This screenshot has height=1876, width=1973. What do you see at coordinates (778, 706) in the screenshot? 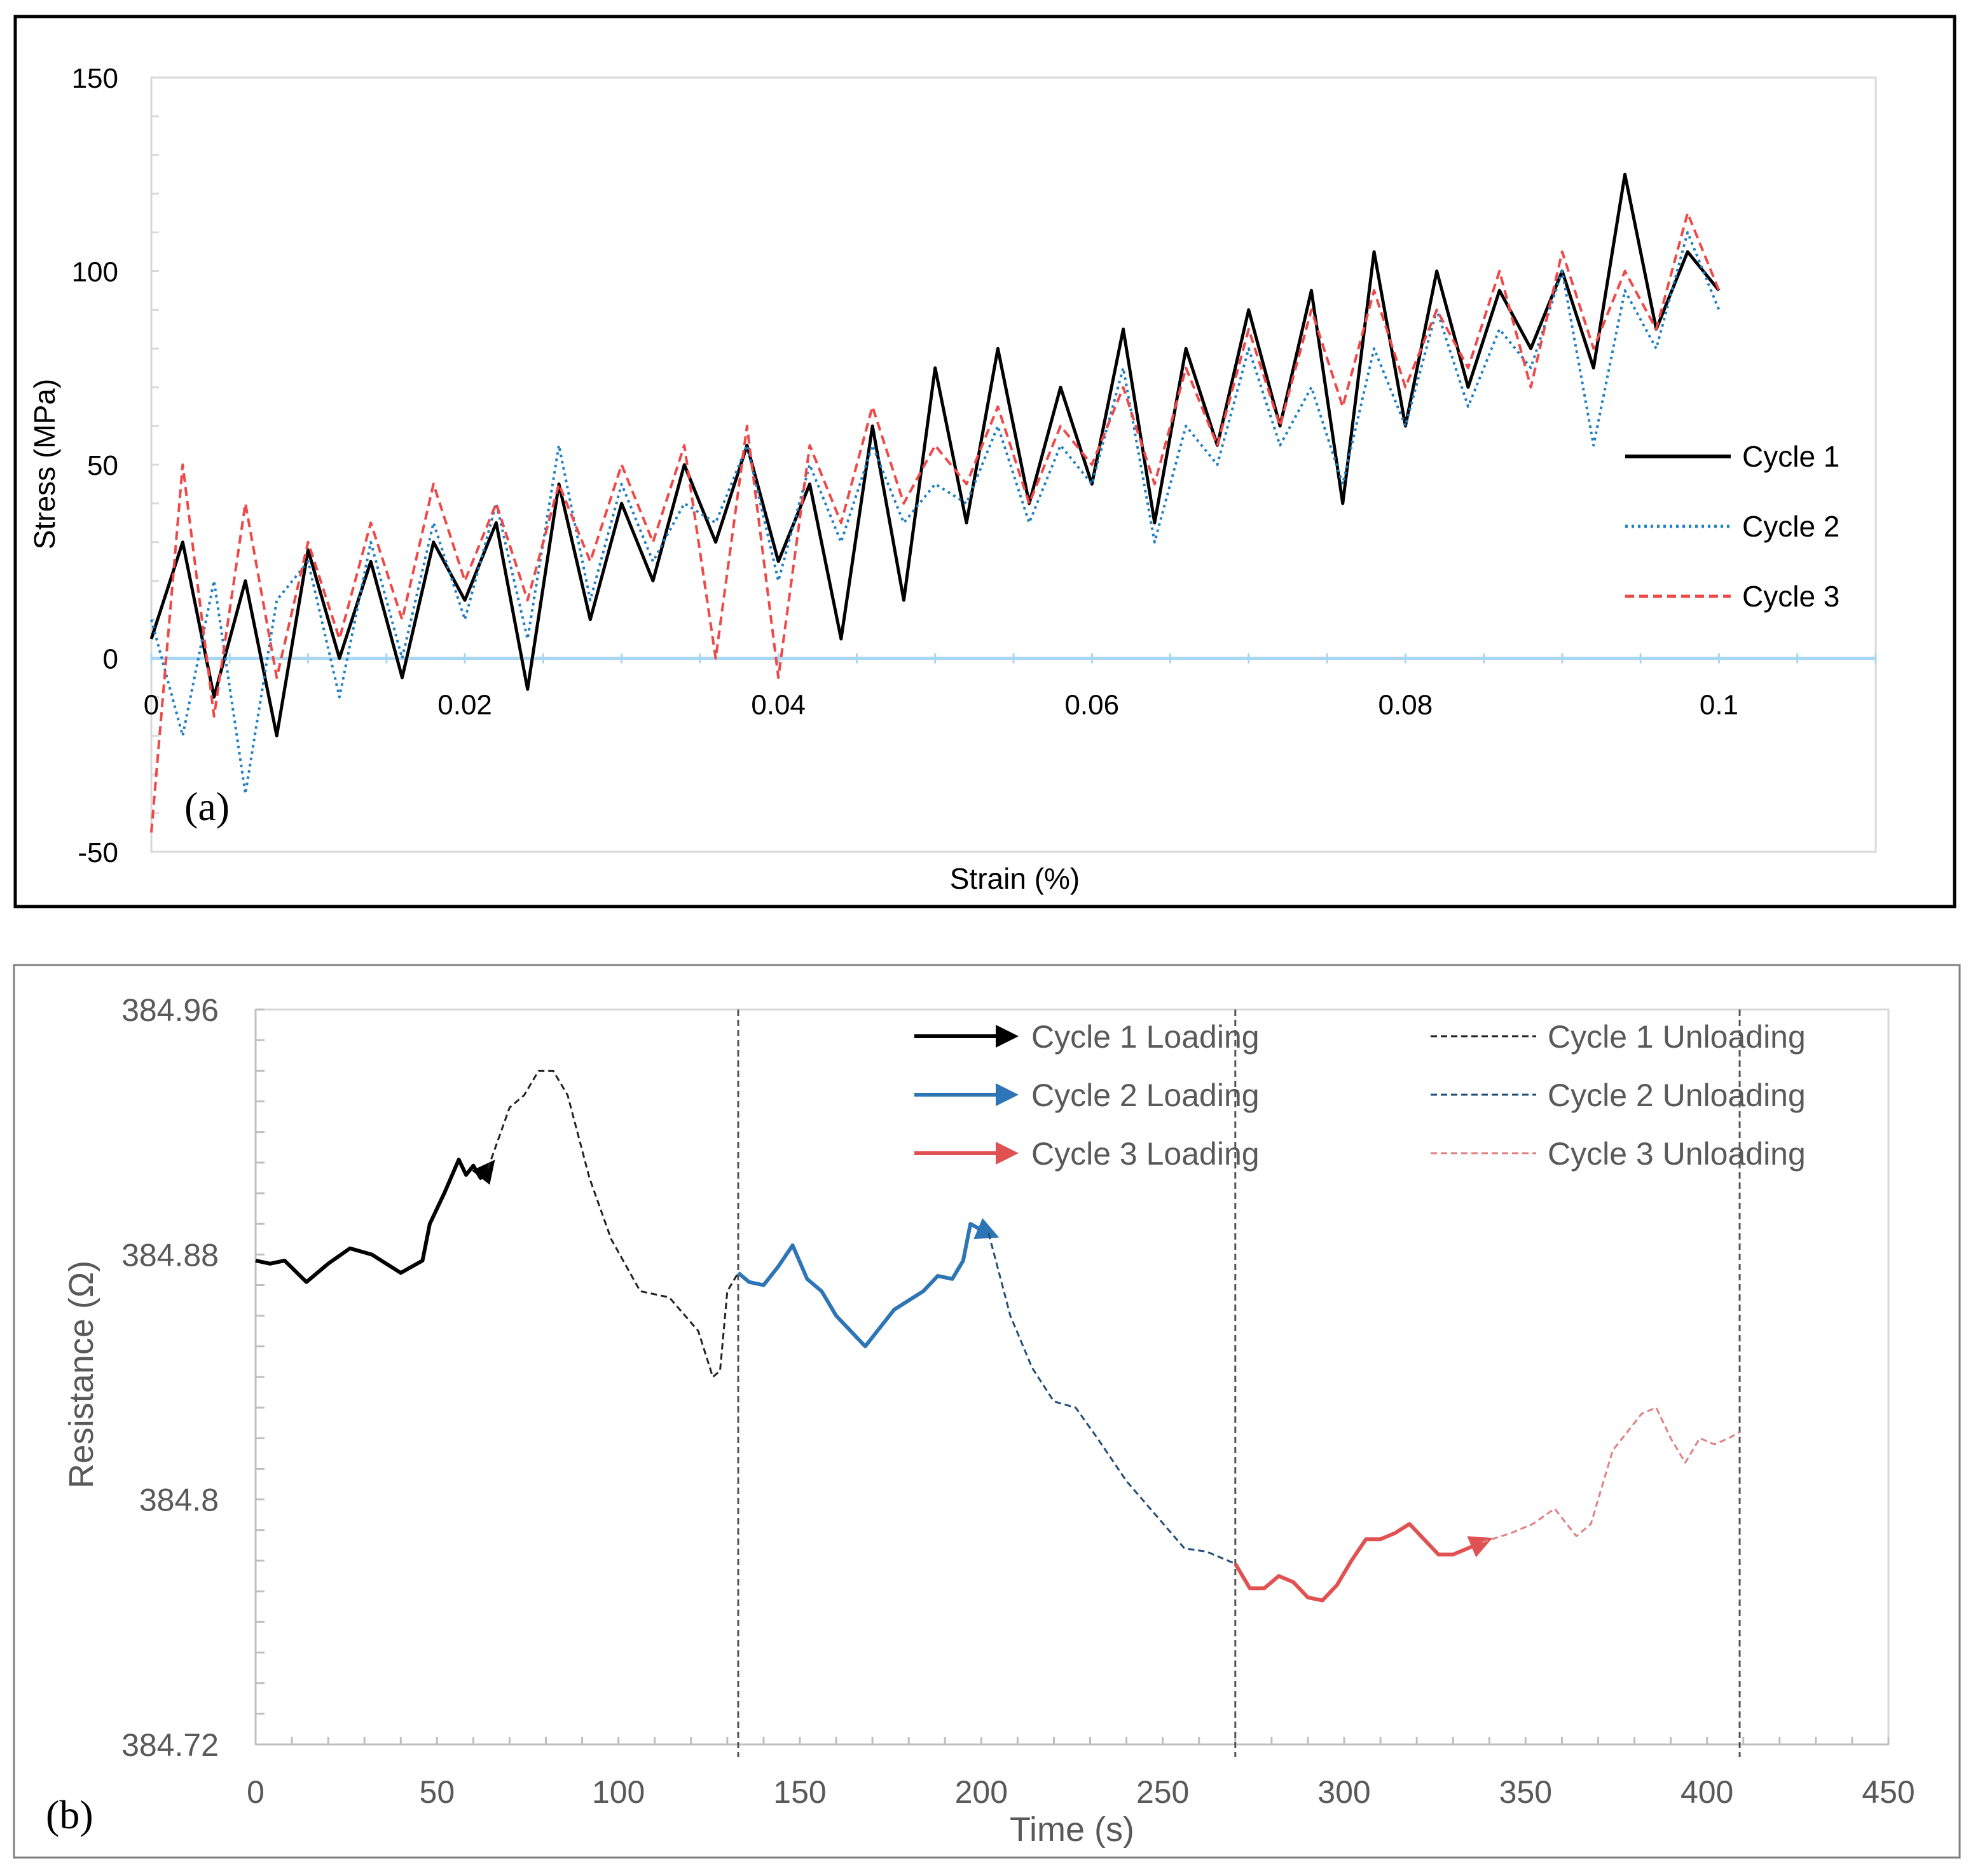
I see `a-x-tick-label: 0.04` at bounding box center [778, 706].